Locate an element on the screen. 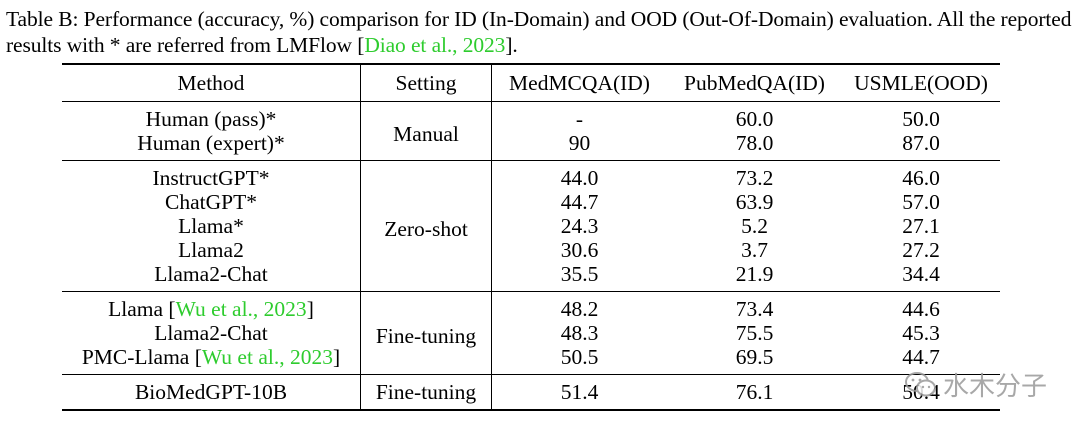 The width and height of the screenshot is (1080, 430). table-row: PMC-Llama [Wu et al., 2023] 50.5 69.5 44.7 is located at coordinates (531, 360).